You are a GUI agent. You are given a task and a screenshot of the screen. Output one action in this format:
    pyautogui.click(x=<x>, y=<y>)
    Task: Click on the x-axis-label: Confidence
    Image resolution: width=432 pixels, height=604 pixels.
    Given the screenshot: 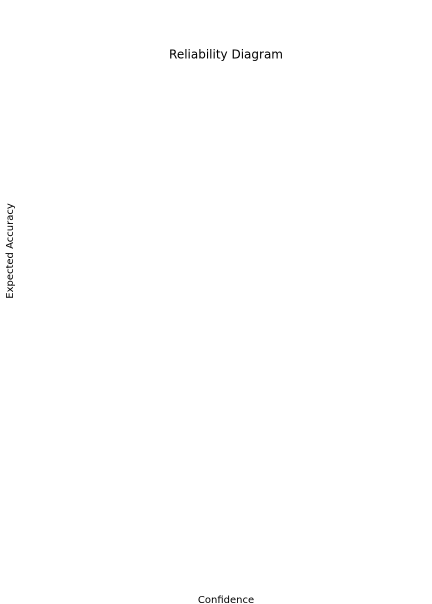 What is the action you would take?
    pyautogui.click(x=226, y=599)
    